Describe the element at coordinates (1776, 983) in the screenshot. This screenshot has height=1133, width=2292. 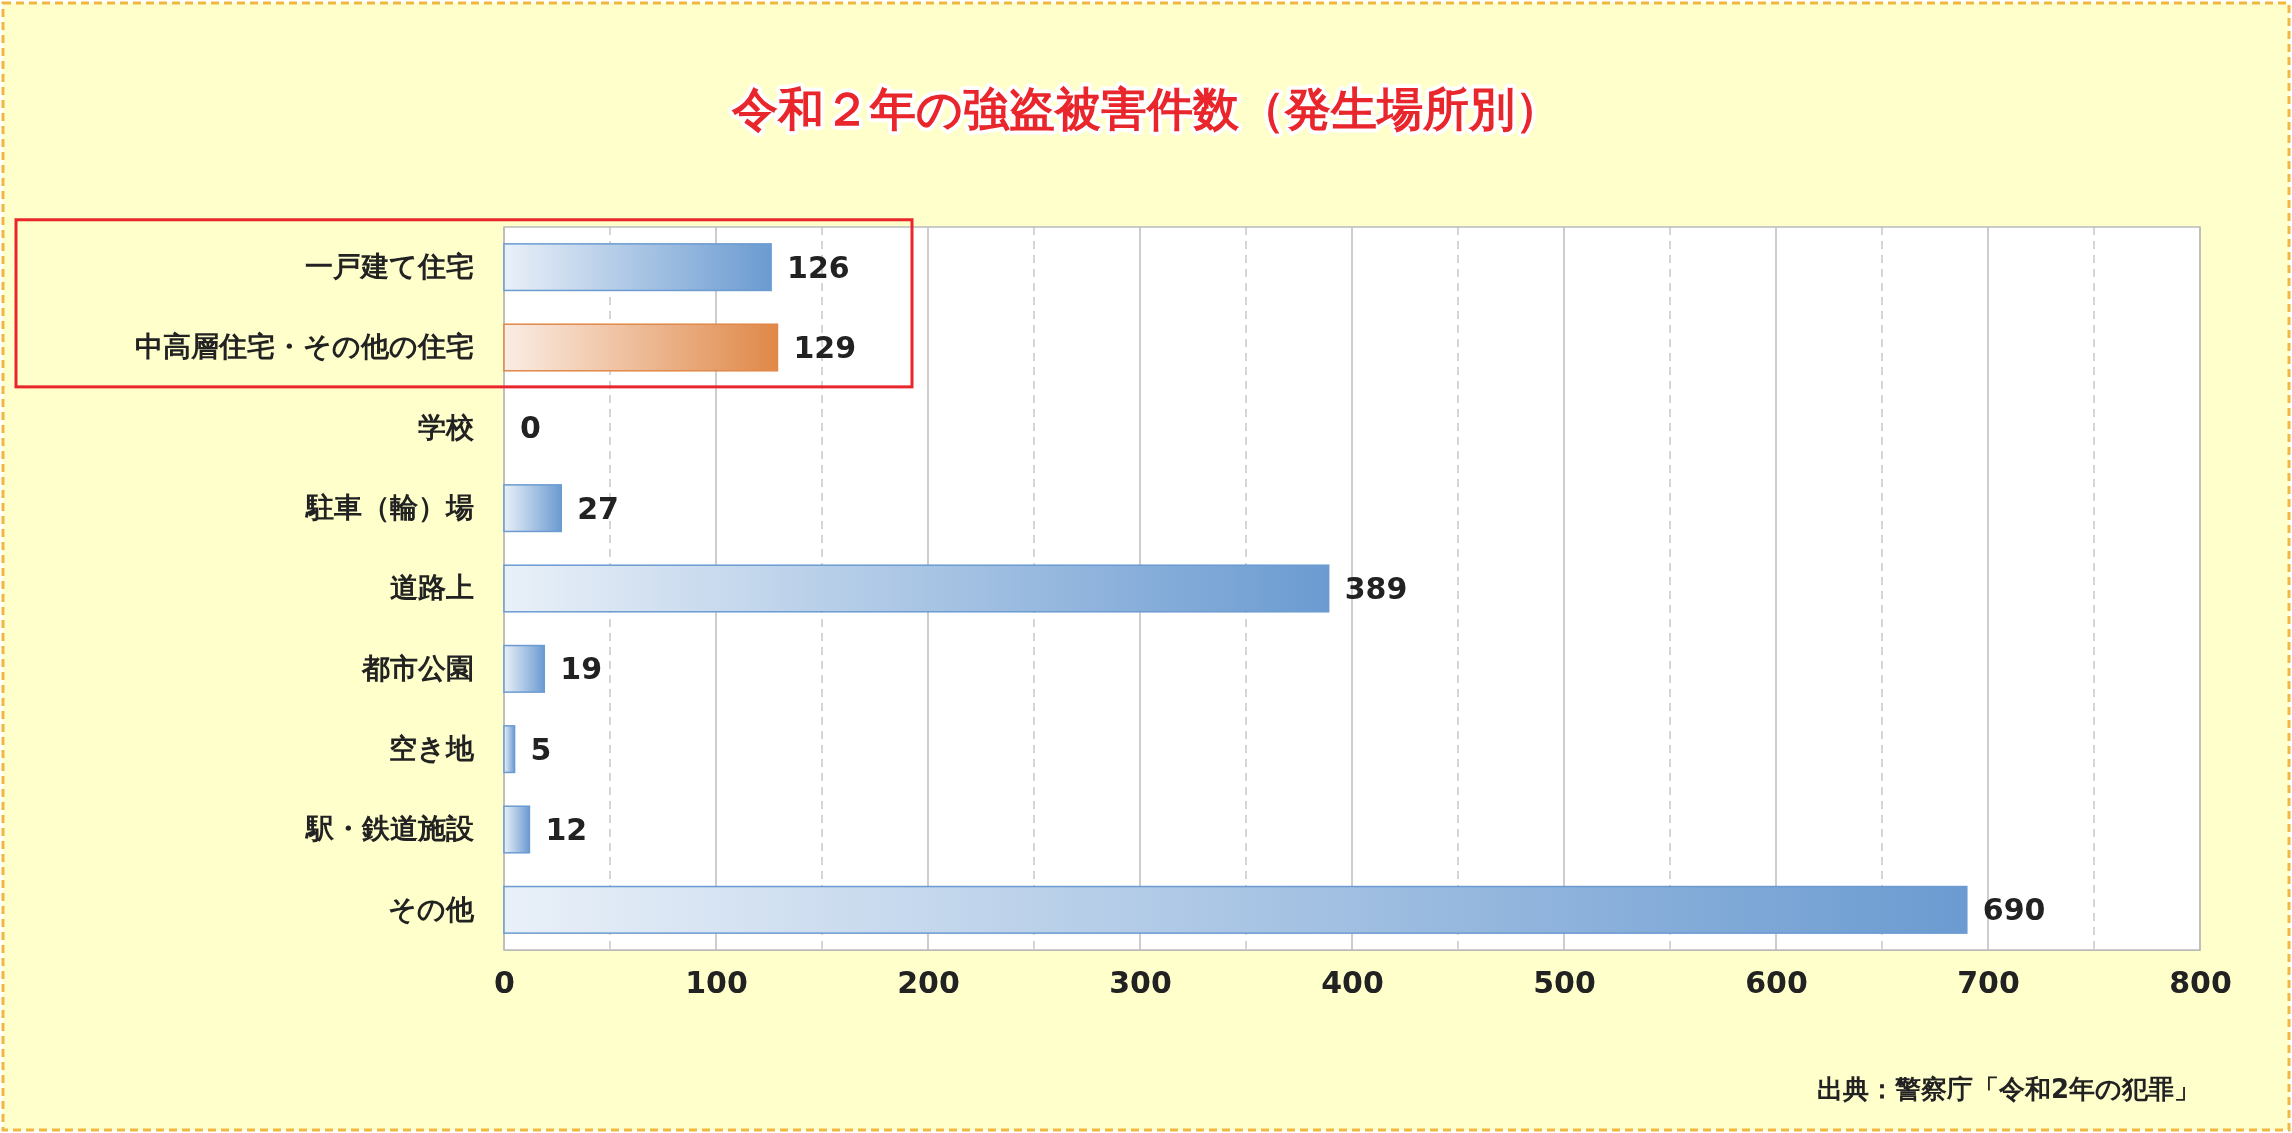
I see `x-tick-label: 600` at that location.